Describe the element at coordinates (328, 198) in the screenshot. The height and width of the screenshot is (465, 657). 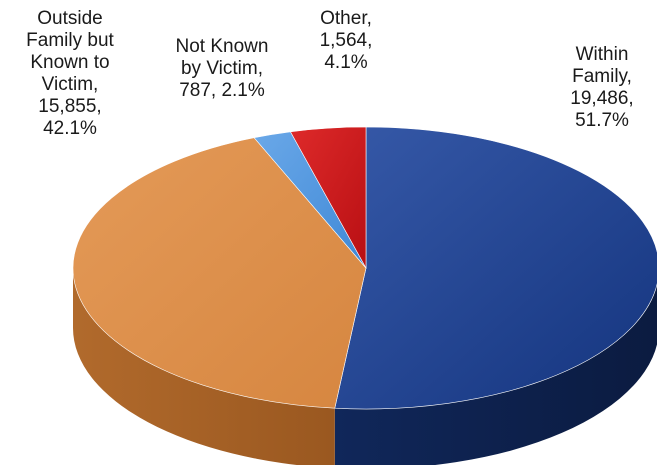
I see `slice-other` at that location.